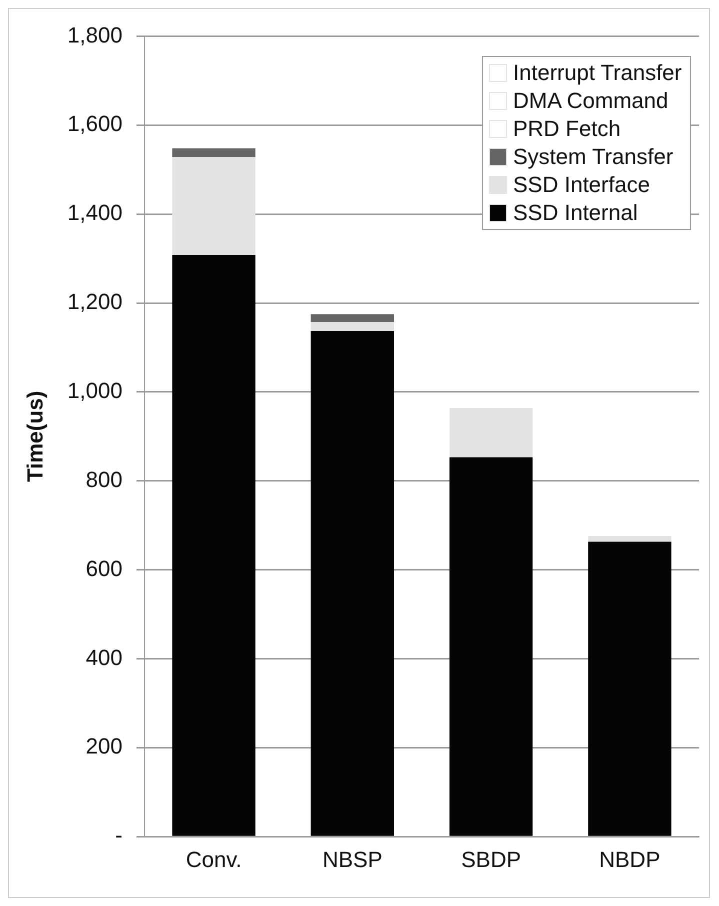 The image size is (719, 906). What do you see at coordinates (593, 157) in the screenshot?
I see `legend-label: System Transfer` at bounding box center [593, 157].